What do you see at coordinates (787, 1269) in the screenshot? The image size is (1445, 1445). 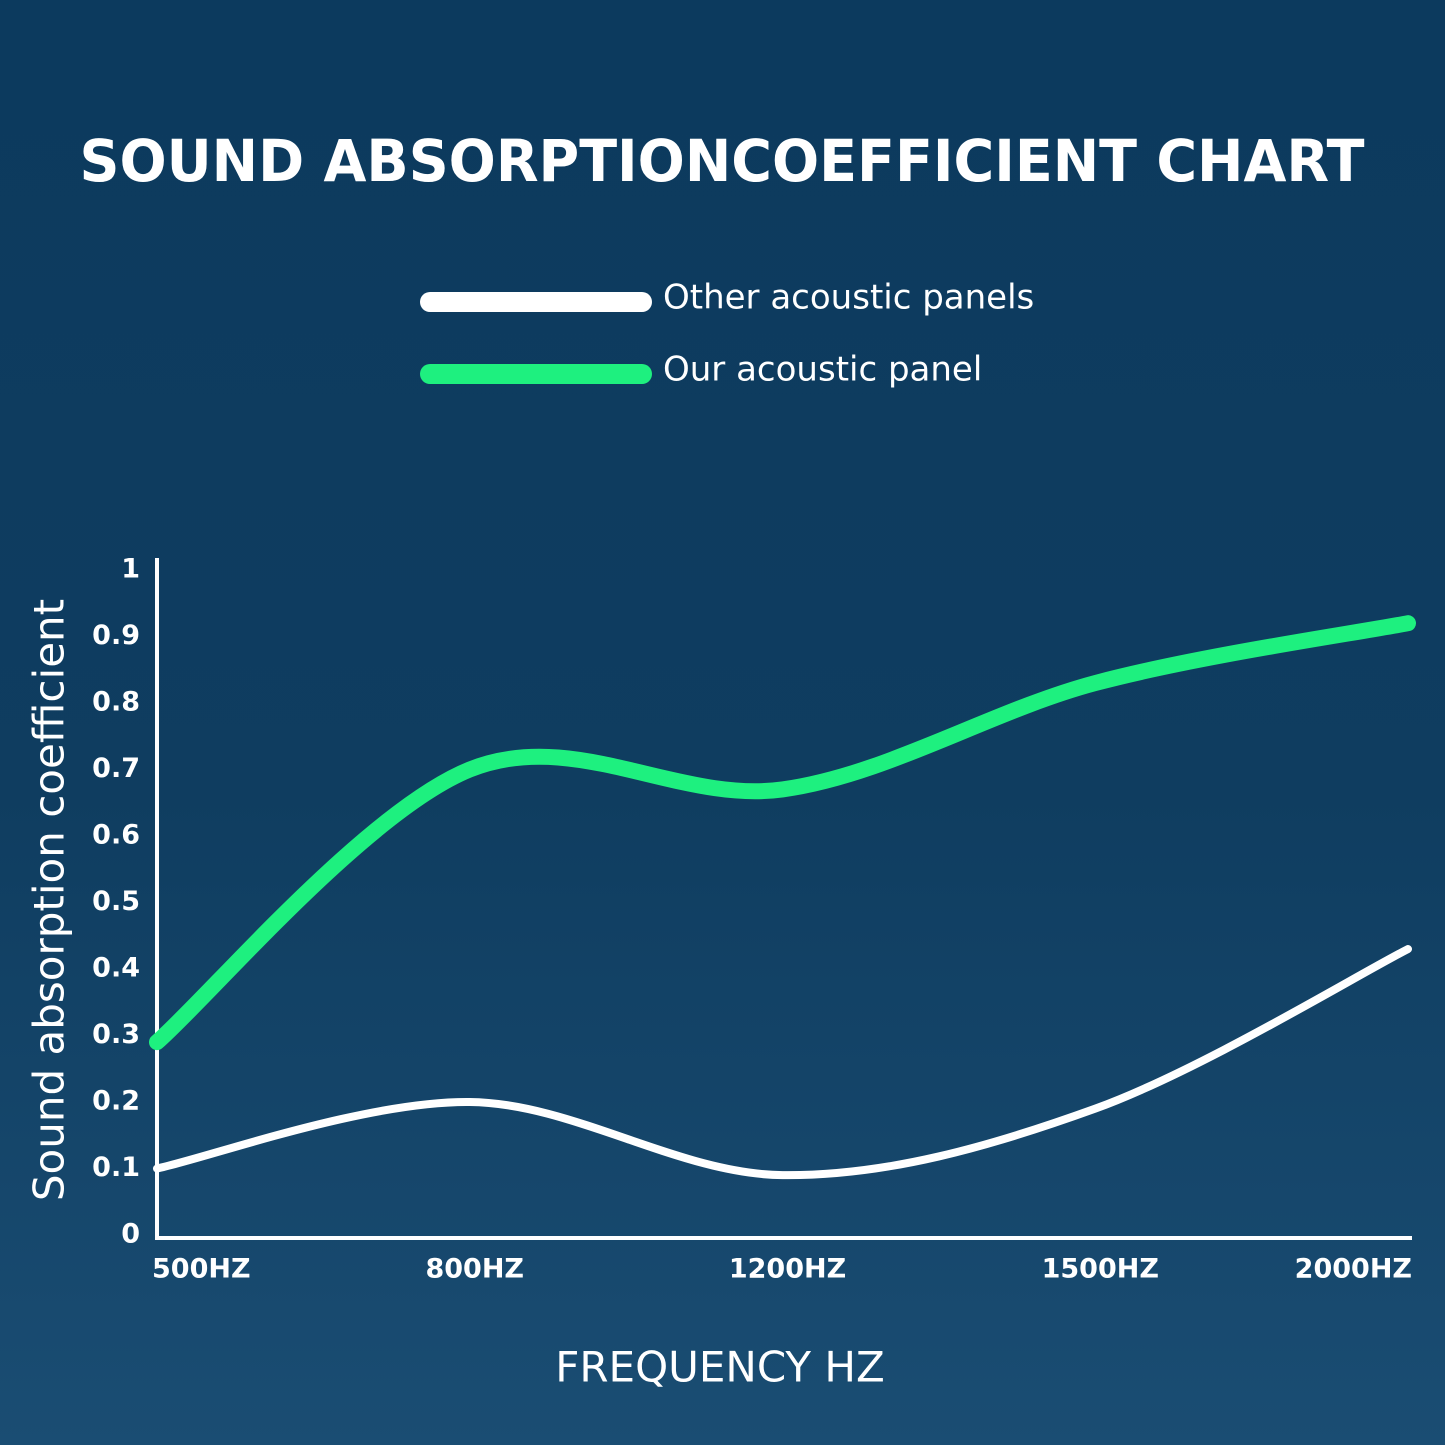 I see `x-tick-label: 1200HZ` at bounding box center [787, 1269].